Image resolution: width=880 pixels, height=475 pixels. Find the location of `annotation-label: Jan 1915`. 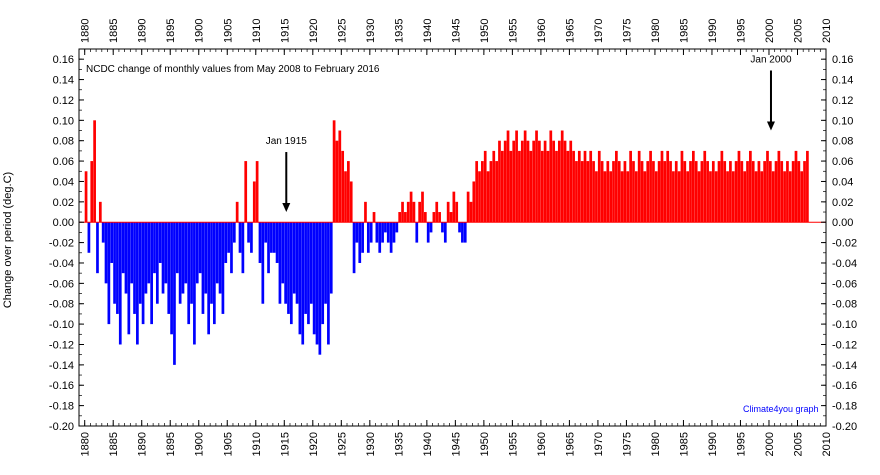

annotation-label: Jan 1915 is located at coordinates (287, 141).